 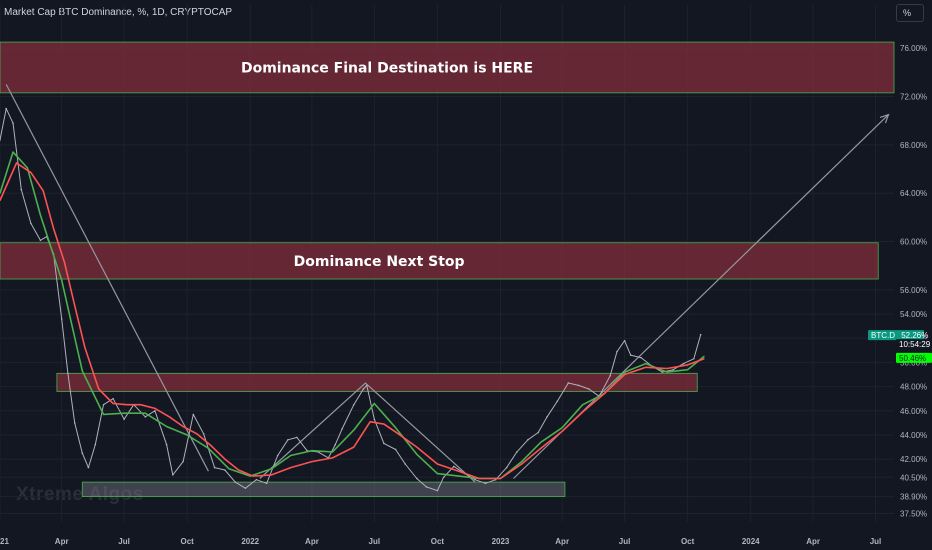 What do you see at coordinates (913, 411) in the screenshot?
I see `y-tick-label: 46.00%` at bounding box center [913, 411].